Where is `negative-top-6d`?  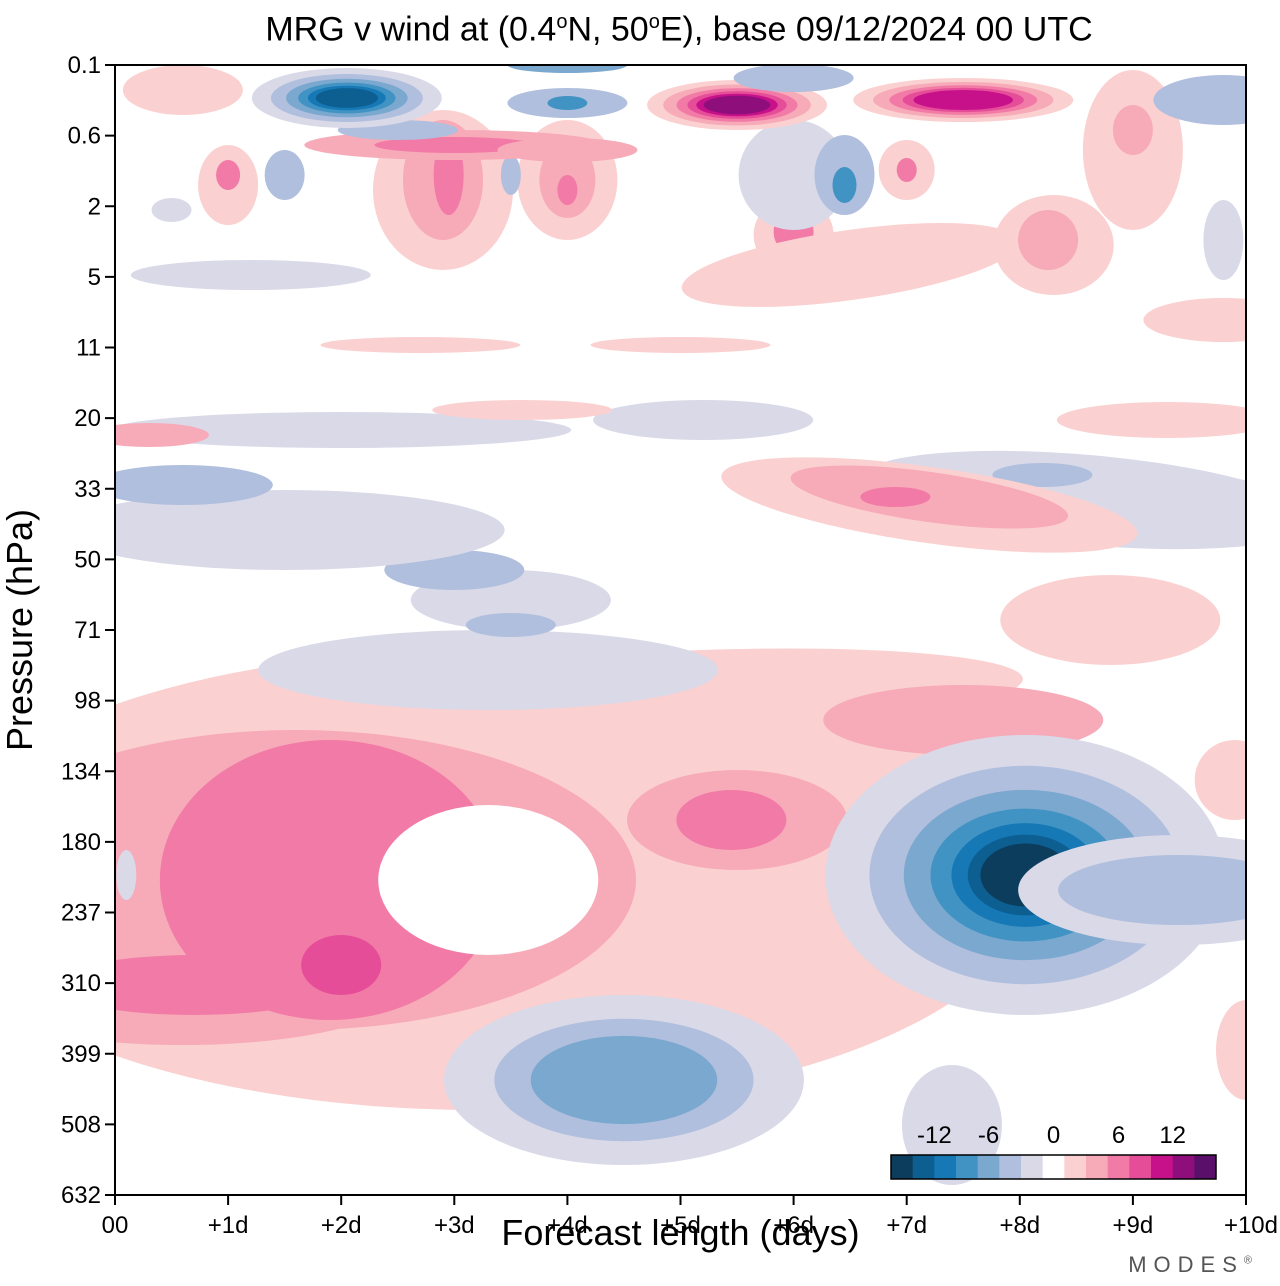
negative-top-6d is located at coordinates (793, 78).